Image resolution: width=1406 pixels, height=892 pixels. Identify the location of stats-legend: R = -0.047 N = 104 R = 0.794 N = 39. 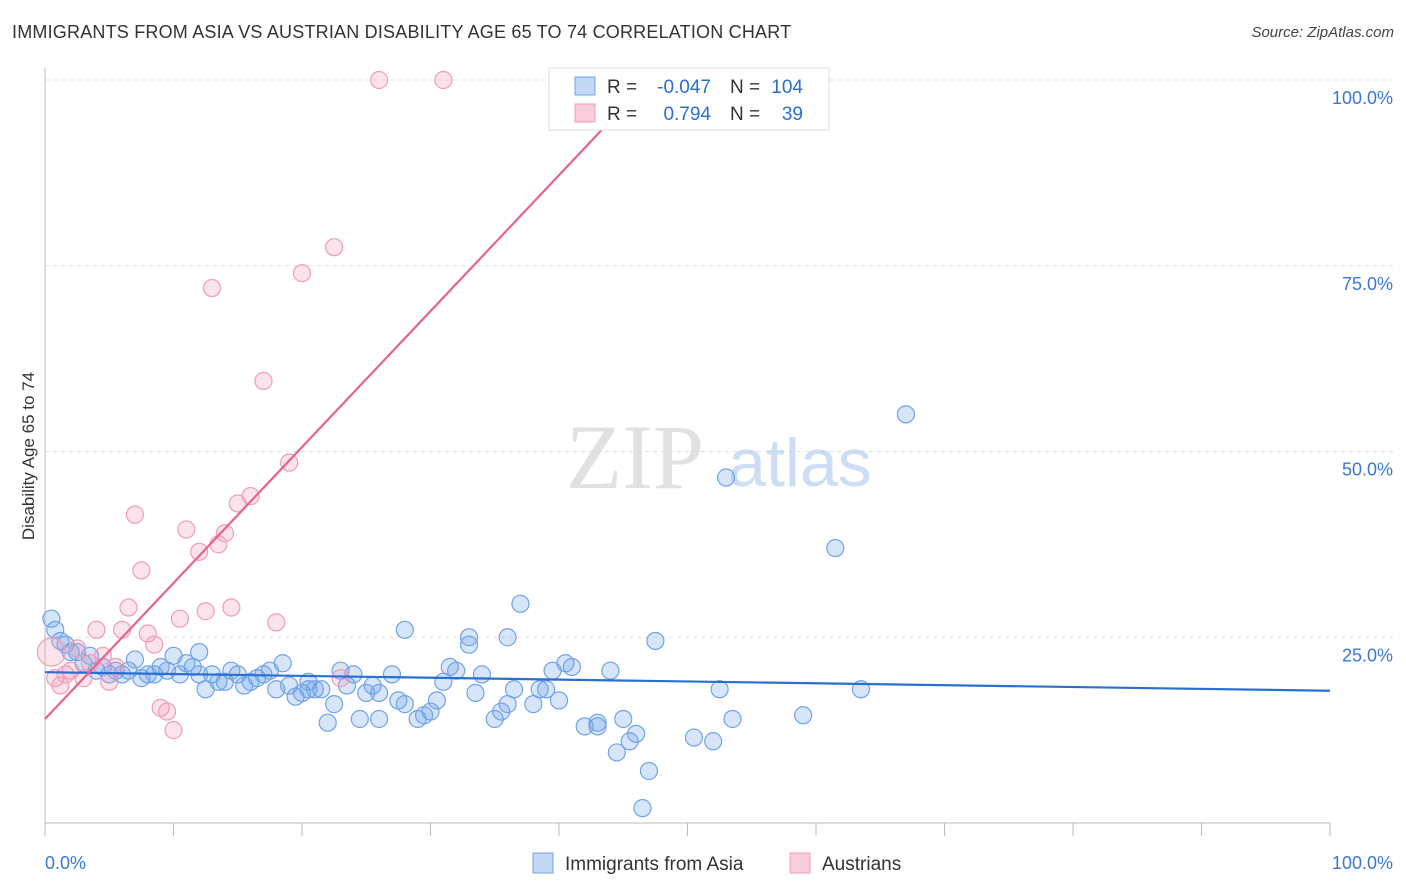
(689, 99).